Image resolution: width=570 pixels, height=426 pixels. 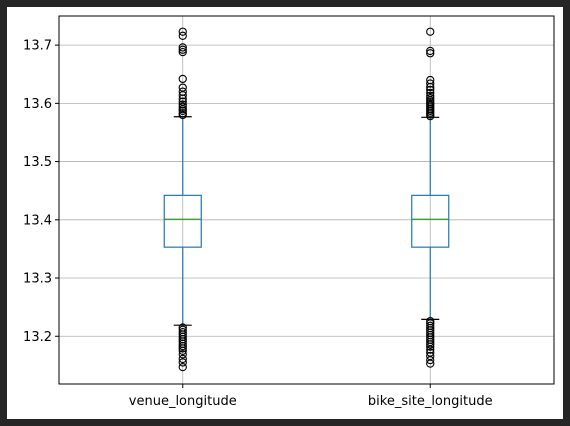 I want to click on y-tick-label: 13.3, so click(x=37, y=279).